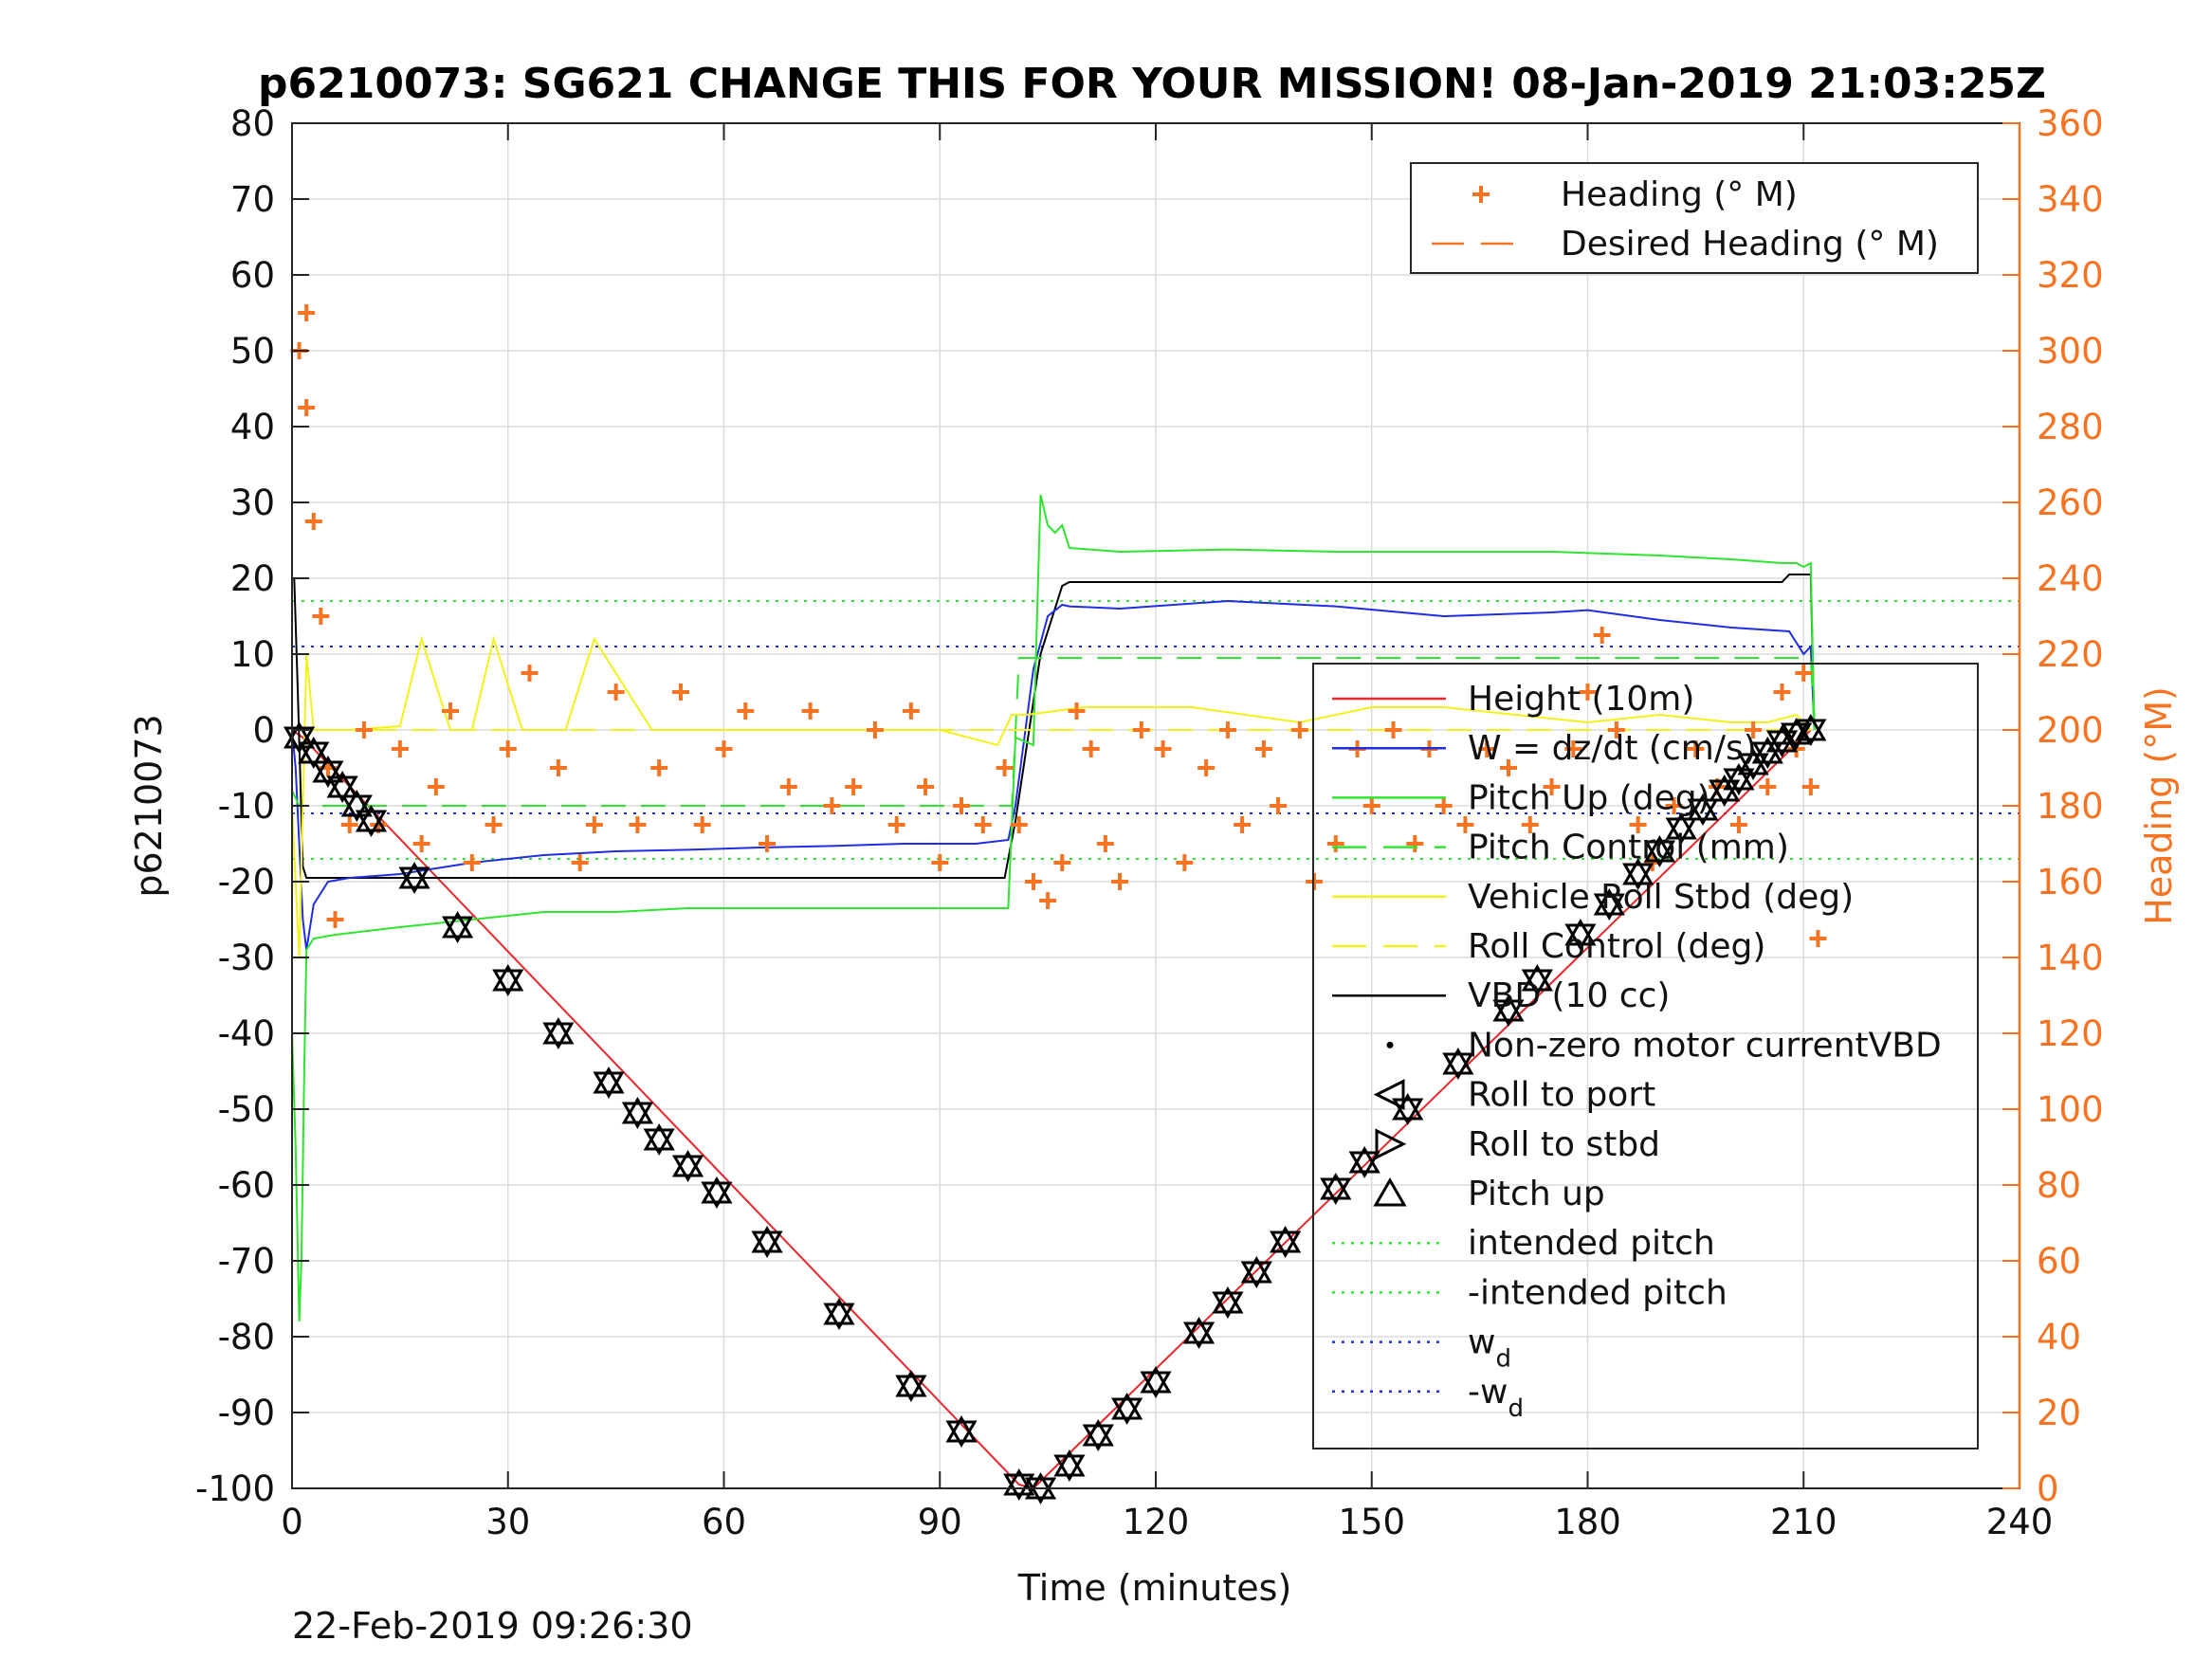  Describe the element at coordinates (252, 123) in the screenshot. I see `y-tick-label: 80` at that location.